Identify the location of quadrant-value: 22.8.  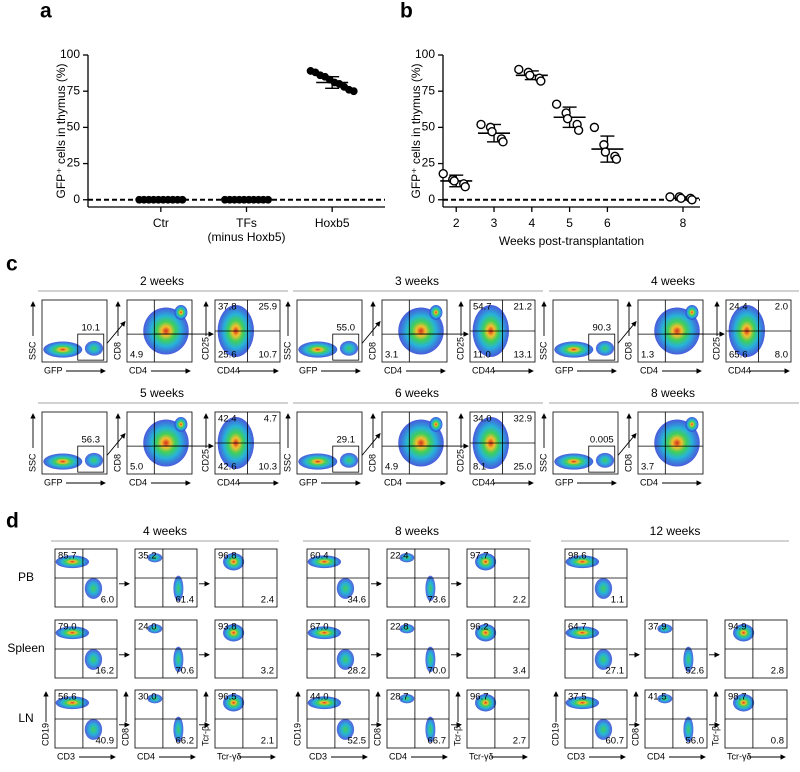
(399, 627).